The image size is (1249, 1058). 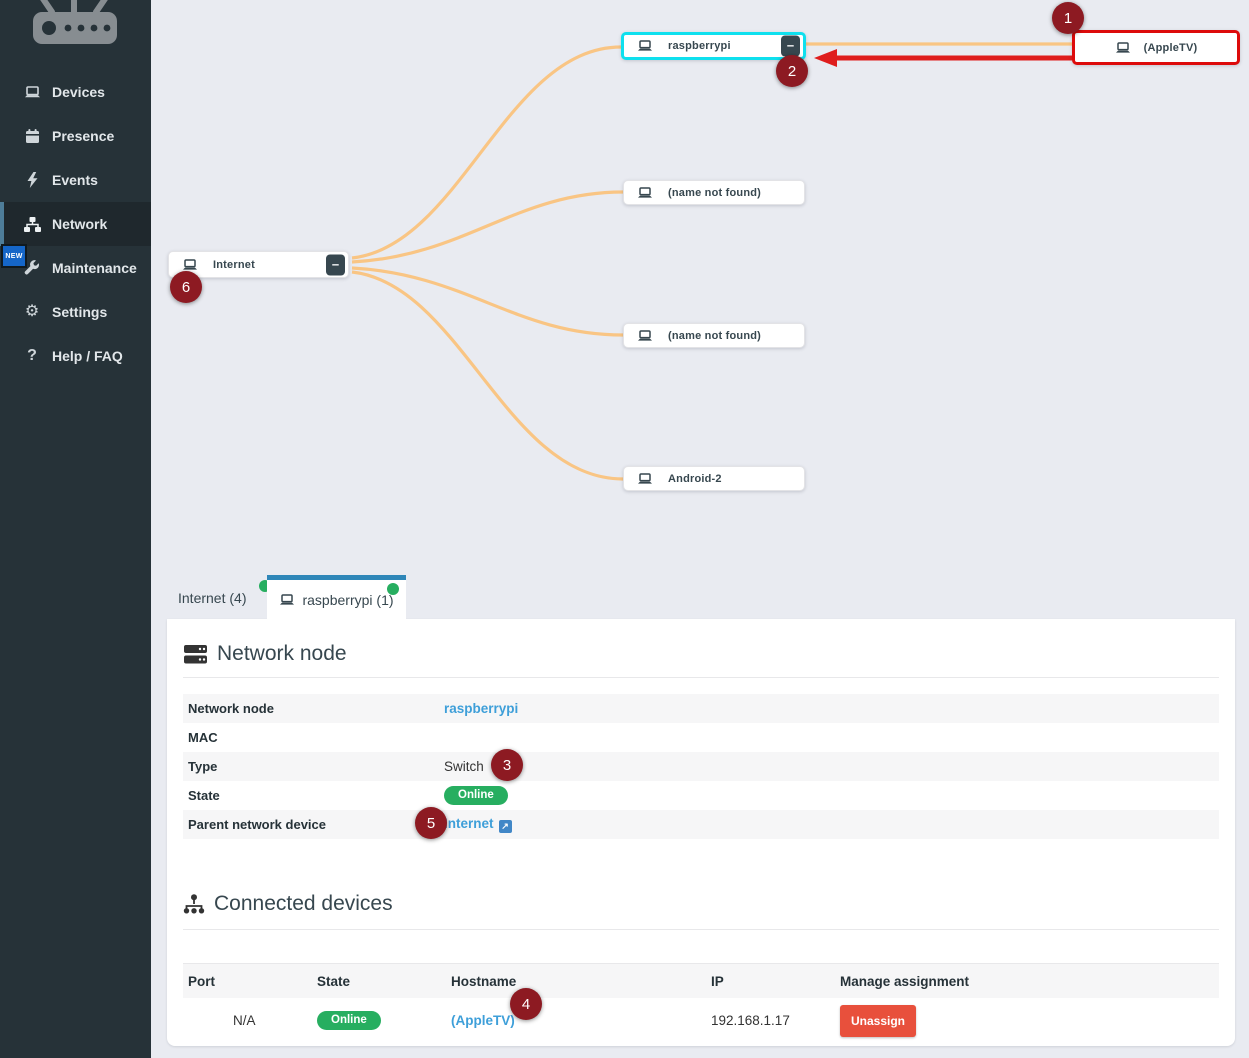 I want to click on node-raspberrypi: raspberrypi –, so click(x=713, y=46).